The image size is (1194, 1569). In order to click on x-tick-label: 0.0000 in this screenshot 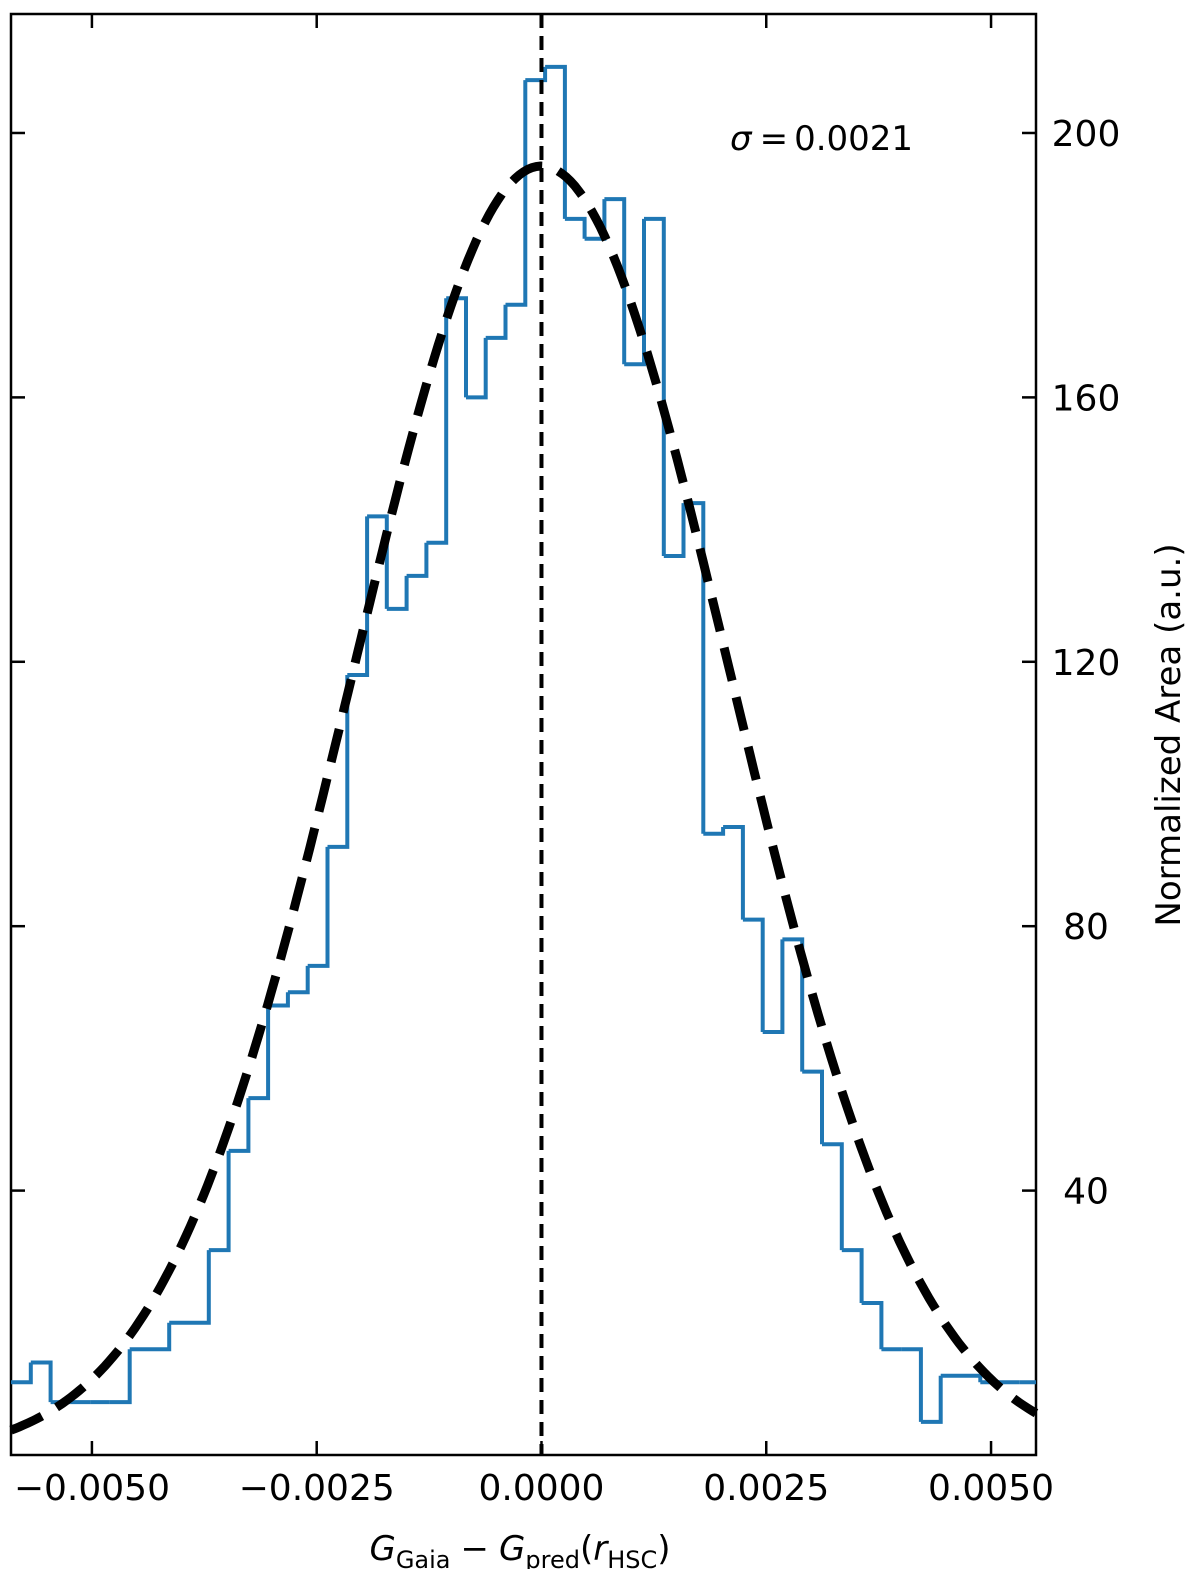, I will do `click(541, 1488)`.